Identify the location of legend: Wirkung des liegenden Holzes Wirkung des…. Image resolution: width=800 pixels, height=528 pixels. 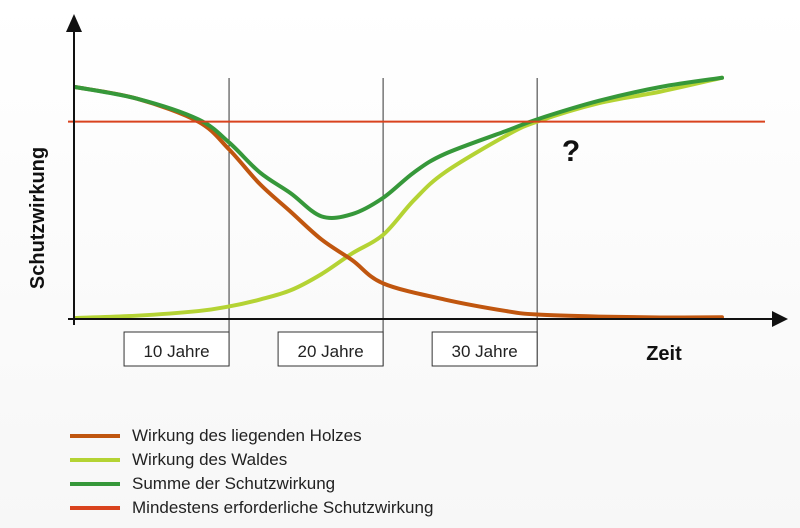
(251, 472).